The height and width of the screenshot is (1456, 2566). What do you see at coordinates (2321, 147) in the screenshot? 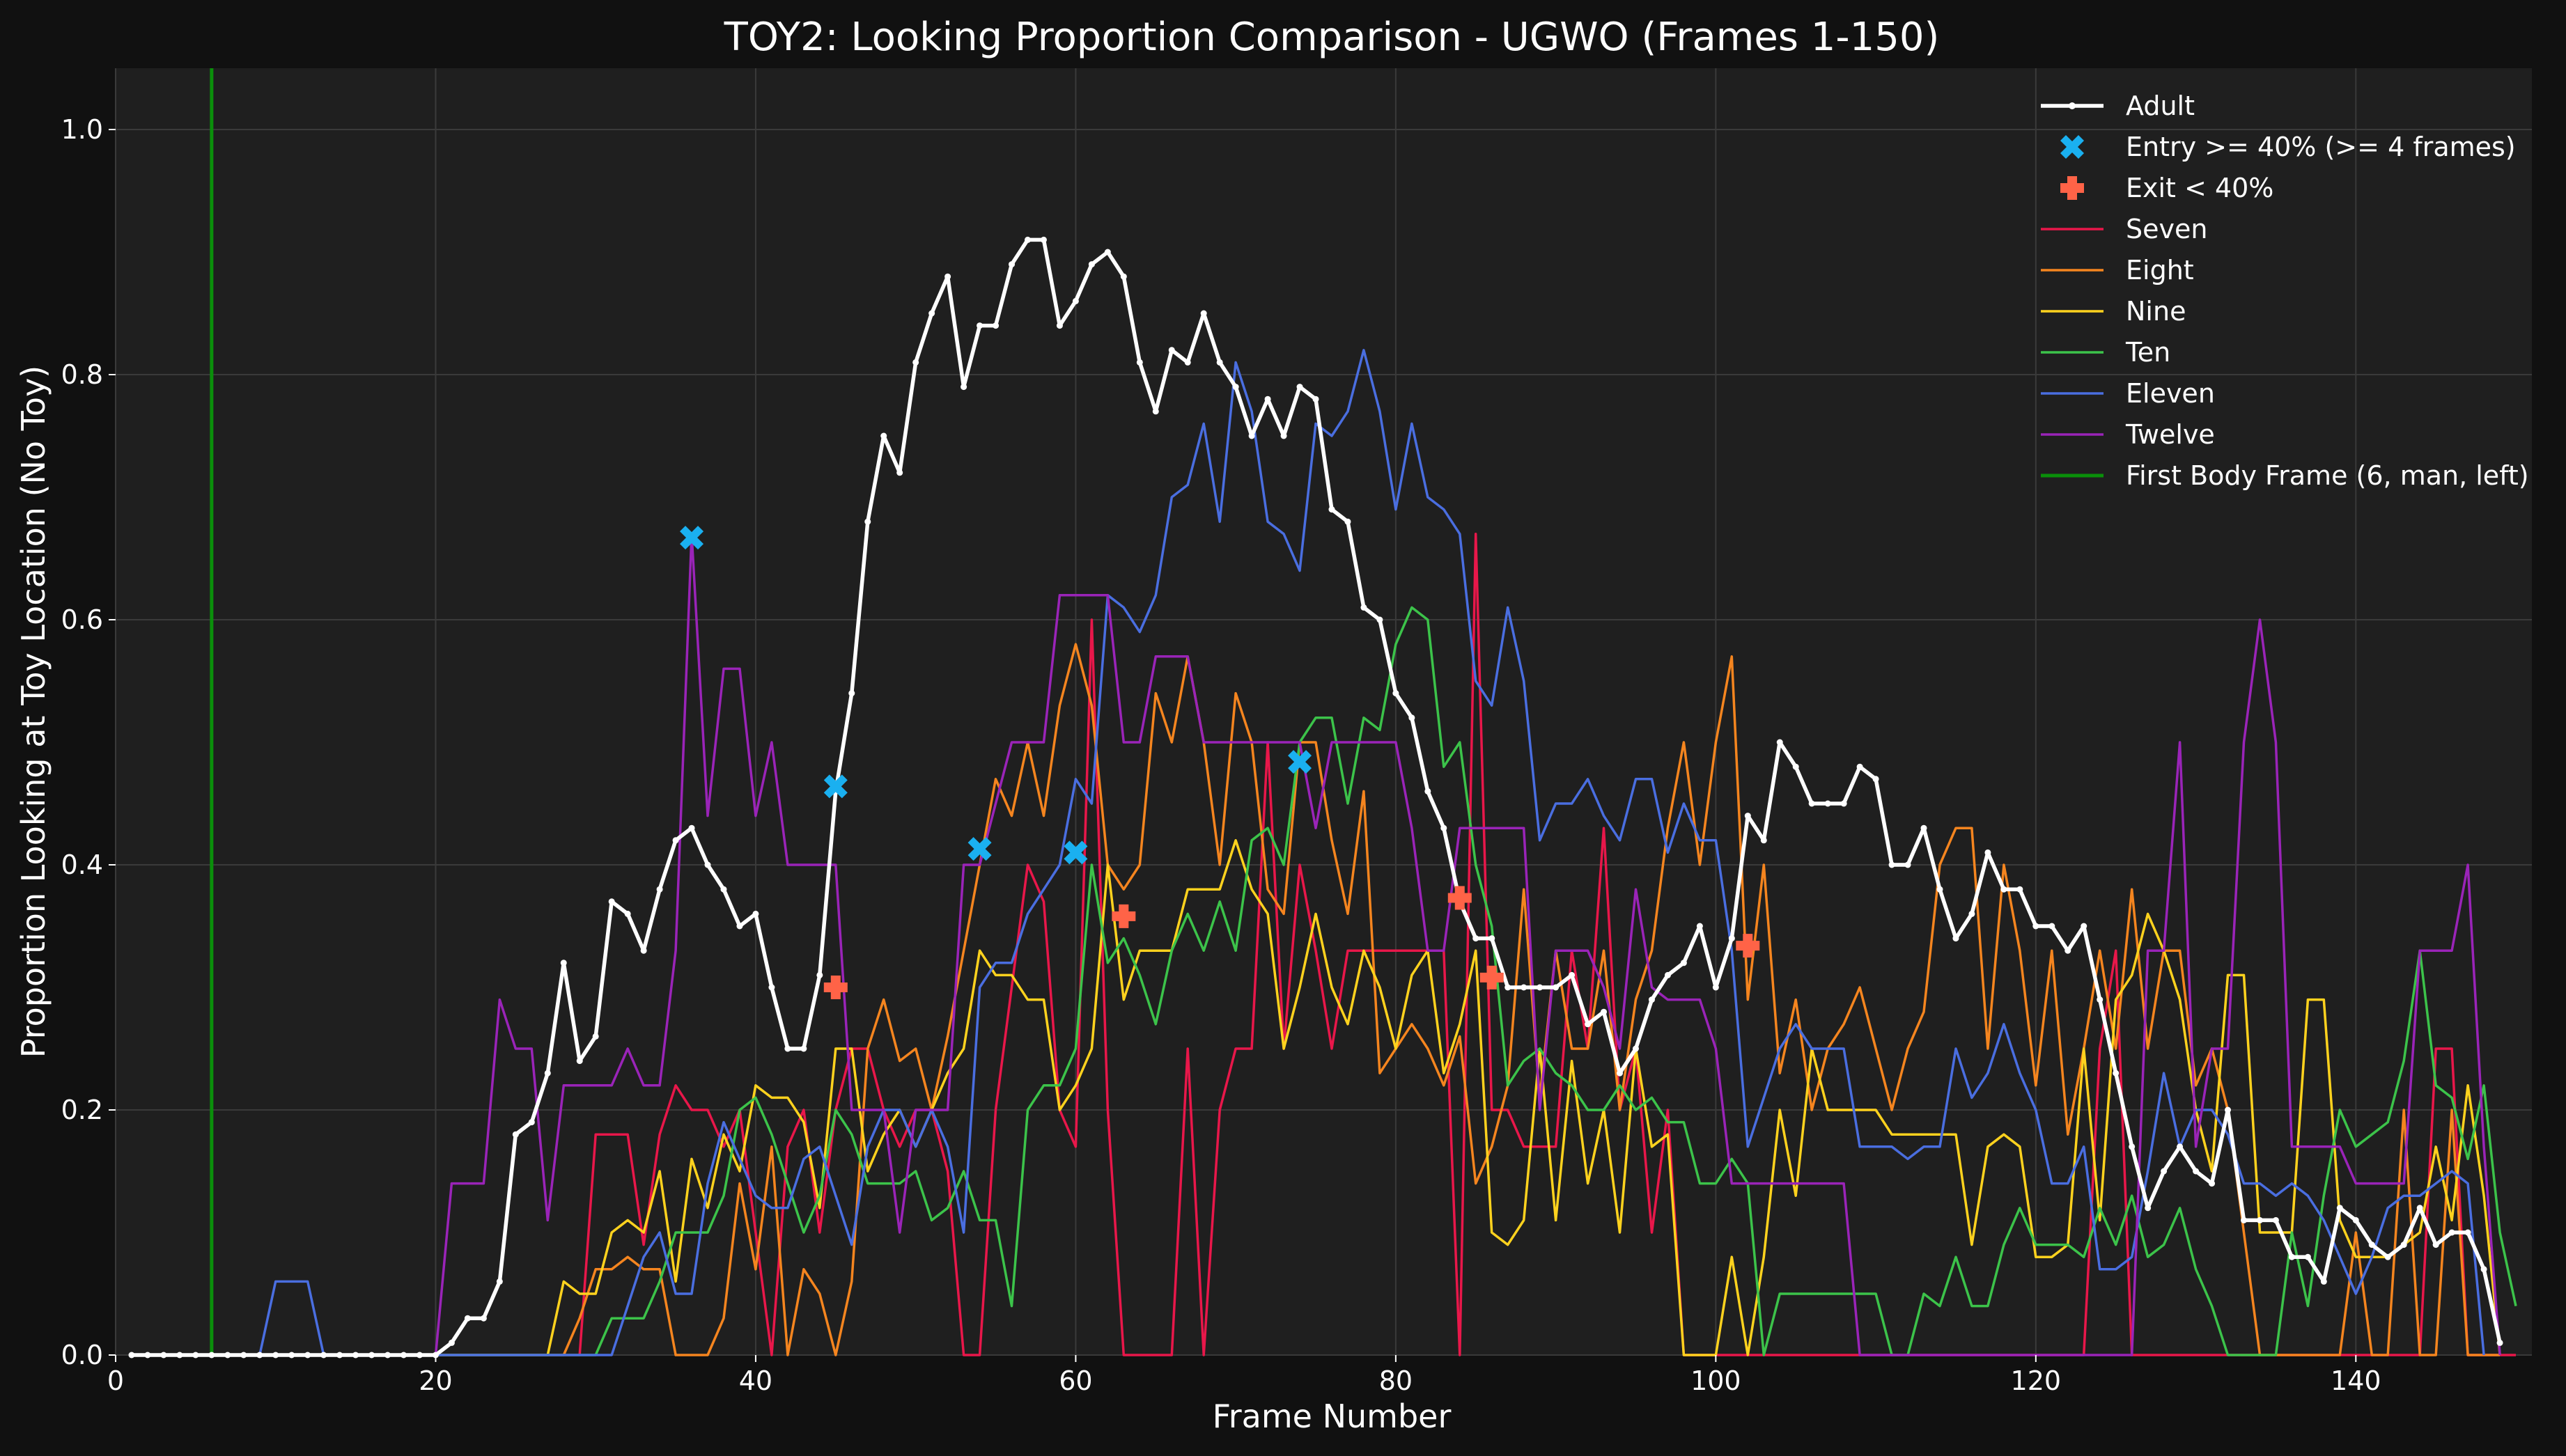
I see `legend-label-entry-40-4-frames: Entry >= 40% (>= 4 frames)` at bounding box center [2321, 147].